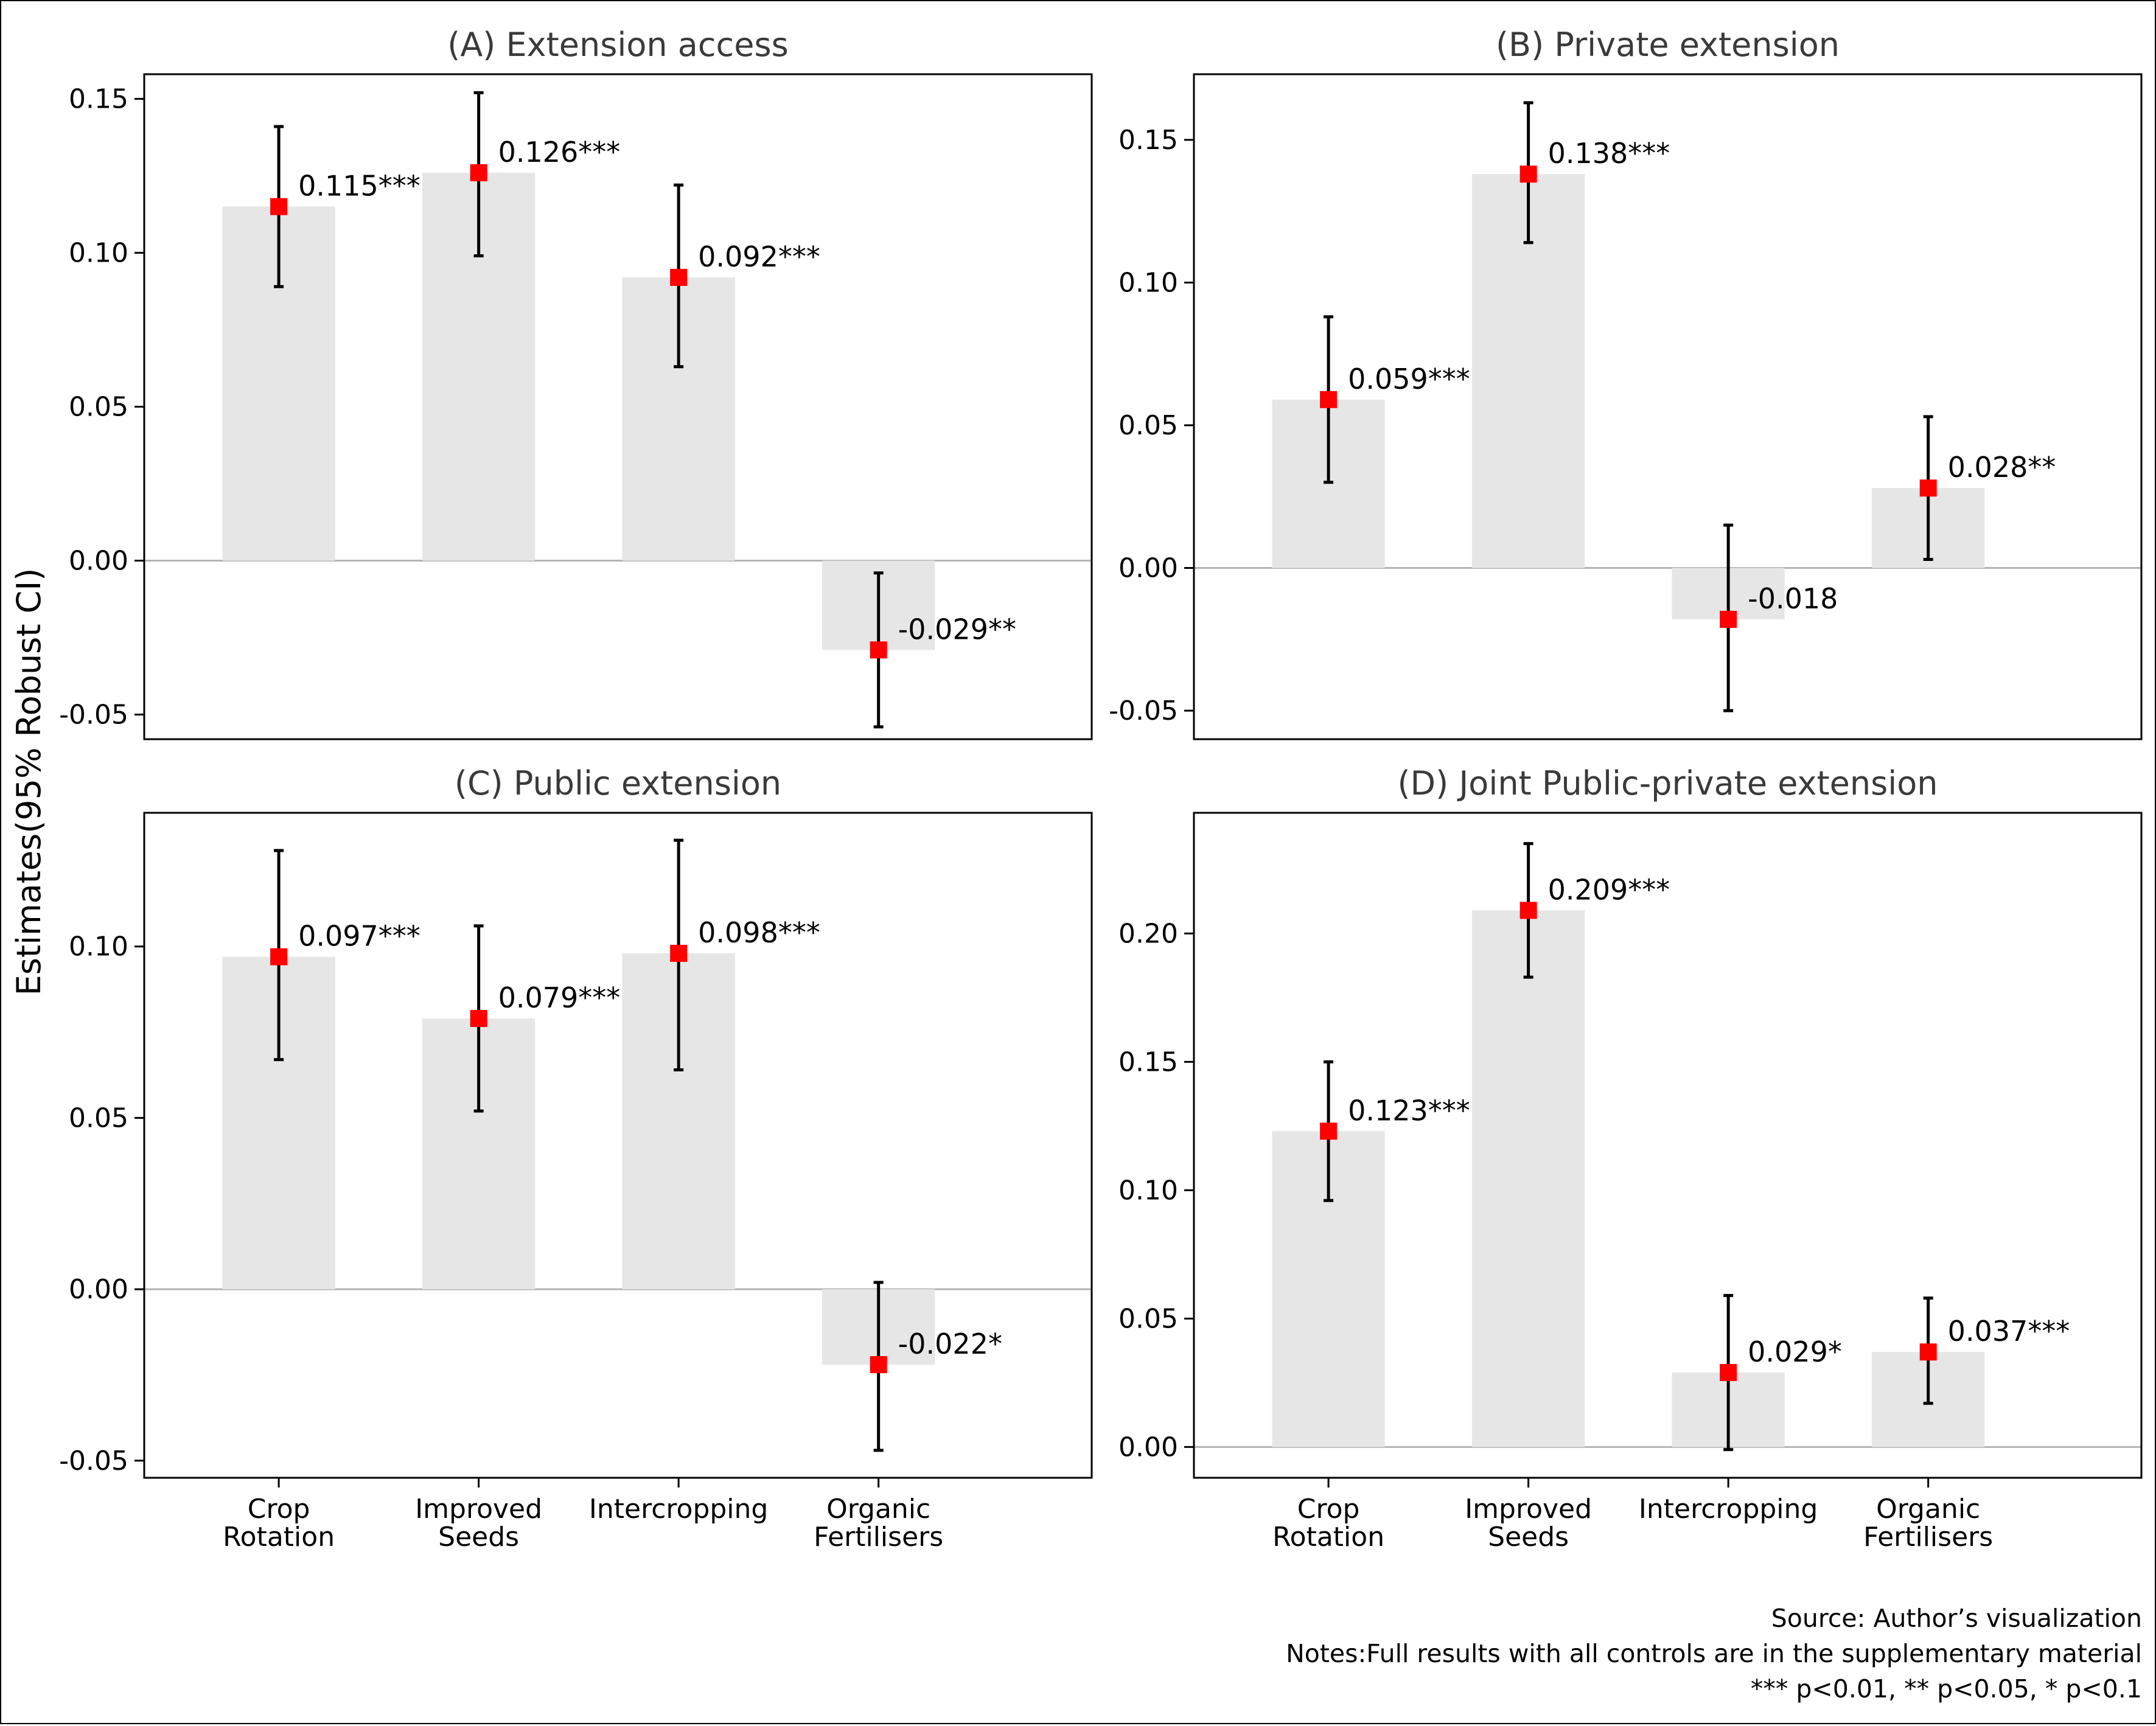 The width and height of the screenshot is (2156, 1726). What do you see at coordinates (759, 932) in the screenshot?
I see `data-label: 0.098***` at bounding box center [759, 932].